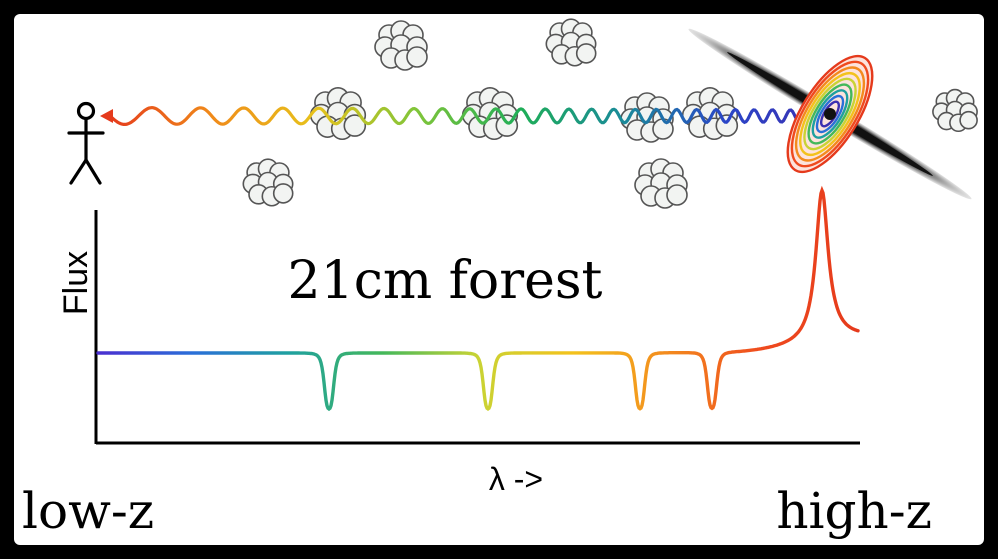 The image size is (998, 559). Describe the element at coordinates (86, 143) in the screenshot. I see `stick-figure-observer-icon` at that location.